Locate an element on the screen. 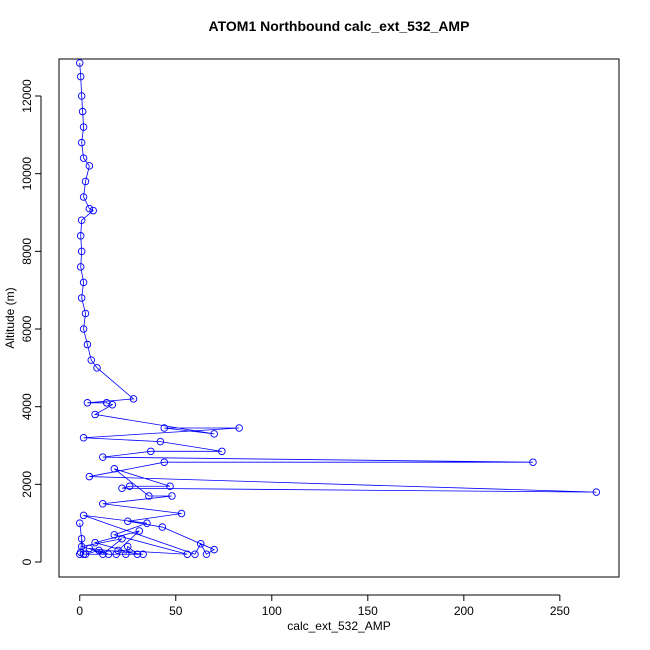 This screenshot has width=650, height=650. y-tick-label: 10000 is located at coordinates (27, 174).